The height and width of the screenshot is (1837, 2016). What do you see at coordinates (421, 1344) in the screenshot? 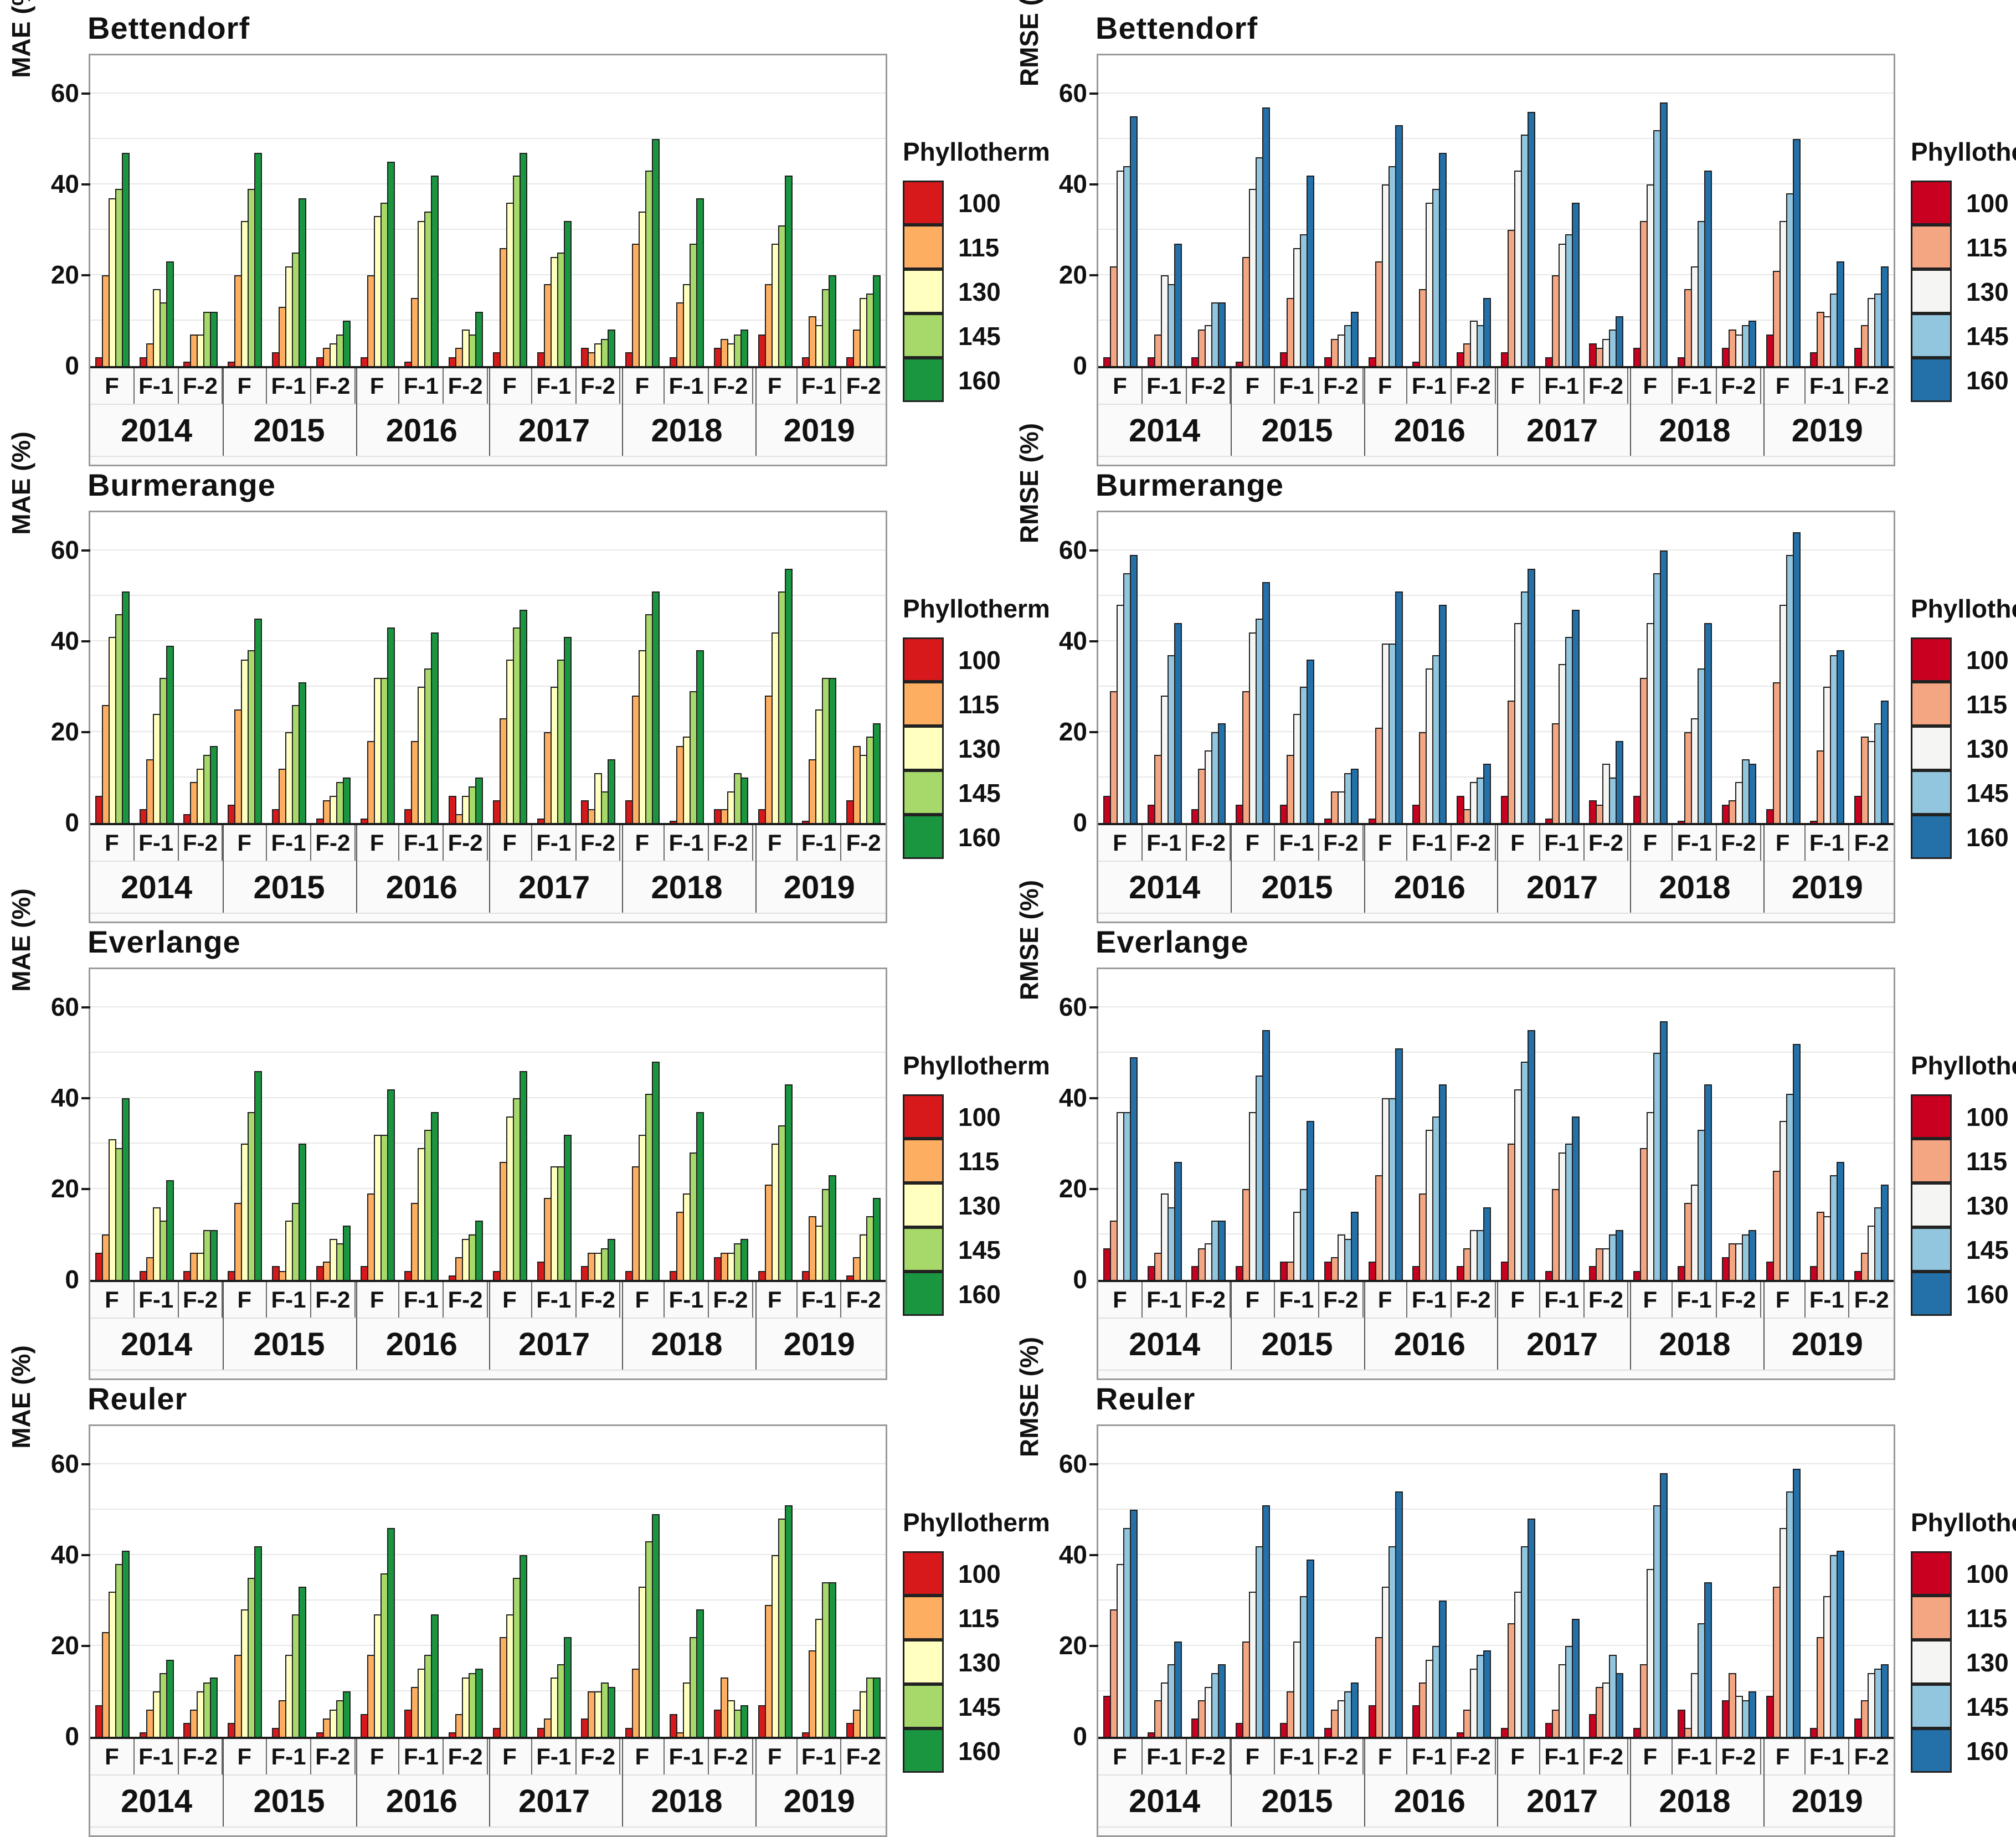
I see `year-label: 2016` at bounding box center [421, 1344].